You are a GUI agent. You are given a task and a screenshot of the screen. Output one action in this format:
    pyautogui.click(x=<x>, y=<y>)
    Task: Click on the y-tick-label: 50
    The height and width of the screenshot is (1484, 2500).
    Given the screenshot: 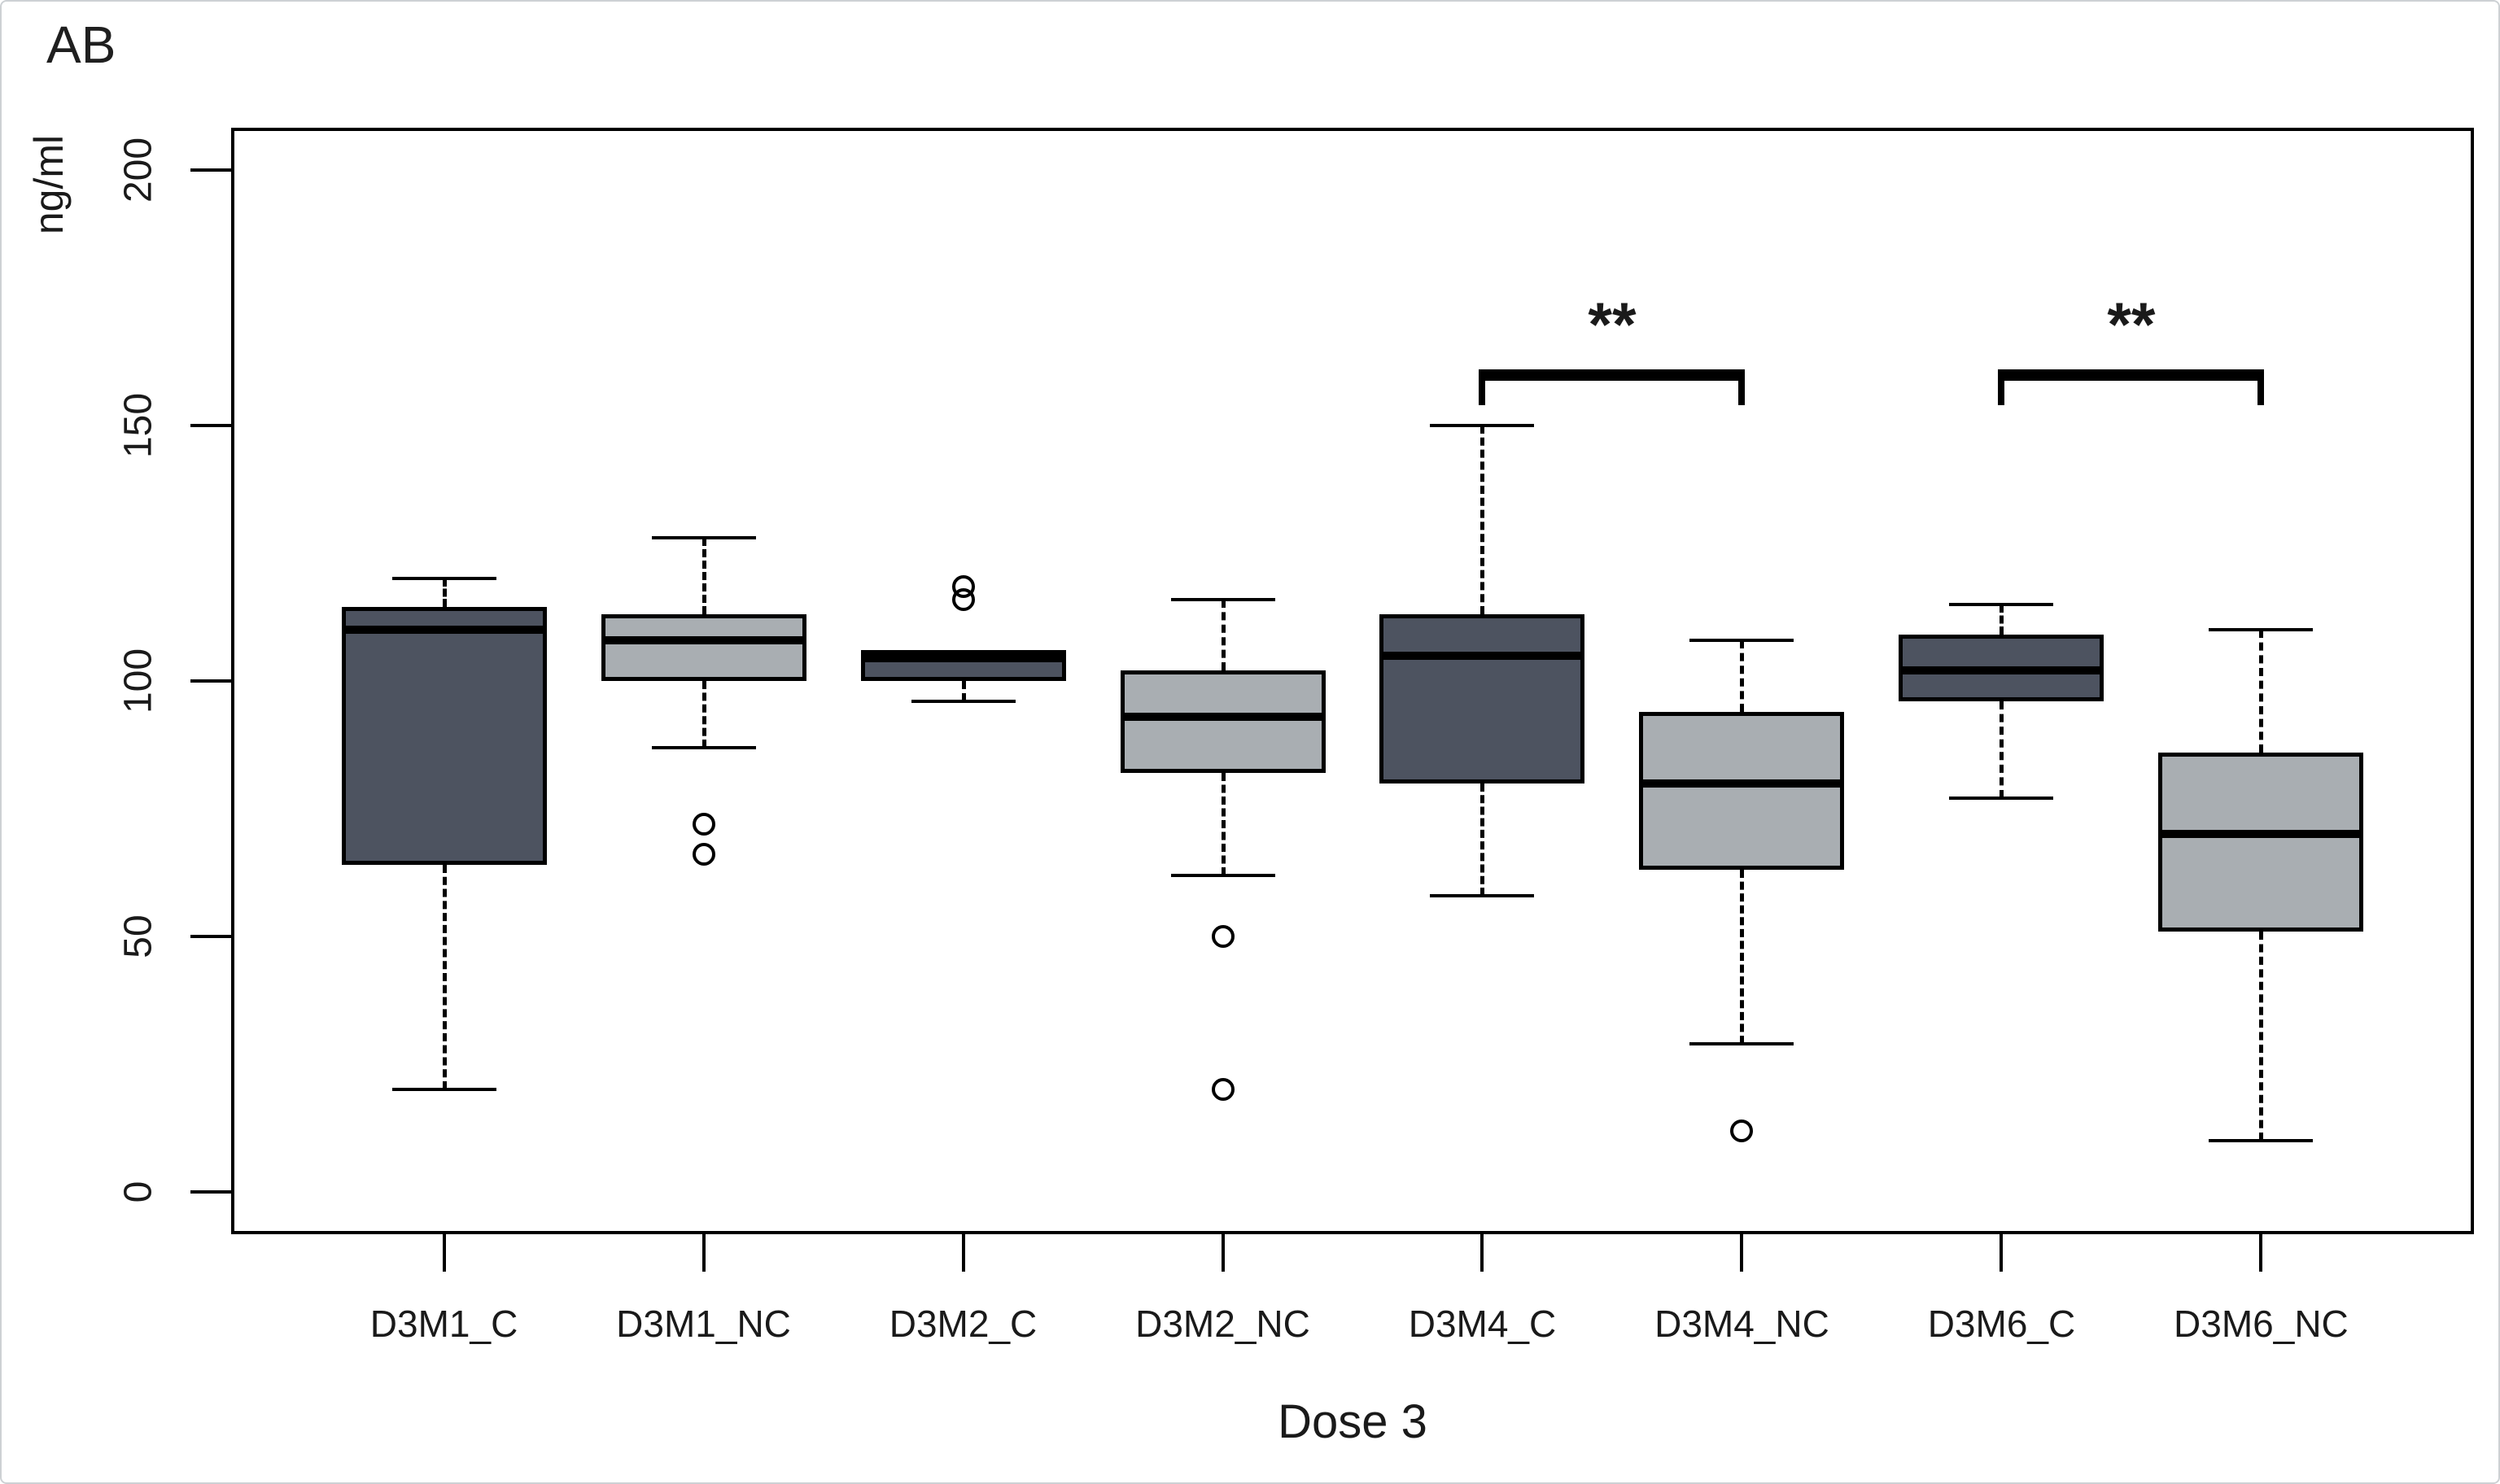 What is the action you would take?
    pyautogui.click(x=138, y=936)
    